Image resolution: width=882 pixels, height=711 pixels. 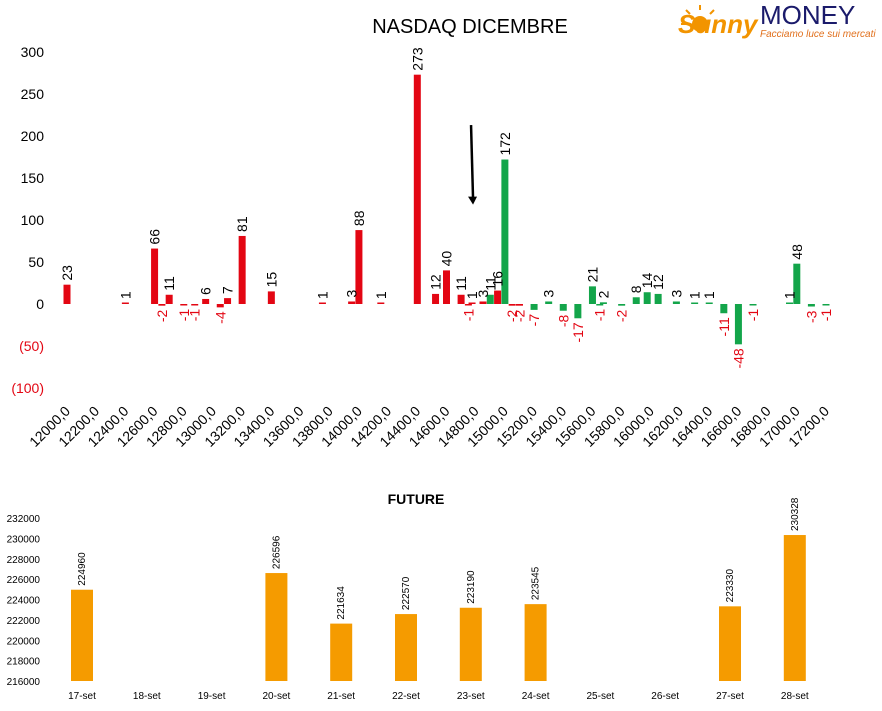 I want to click on logo-brand-caps: MONEY, so click(x=807, y=15).